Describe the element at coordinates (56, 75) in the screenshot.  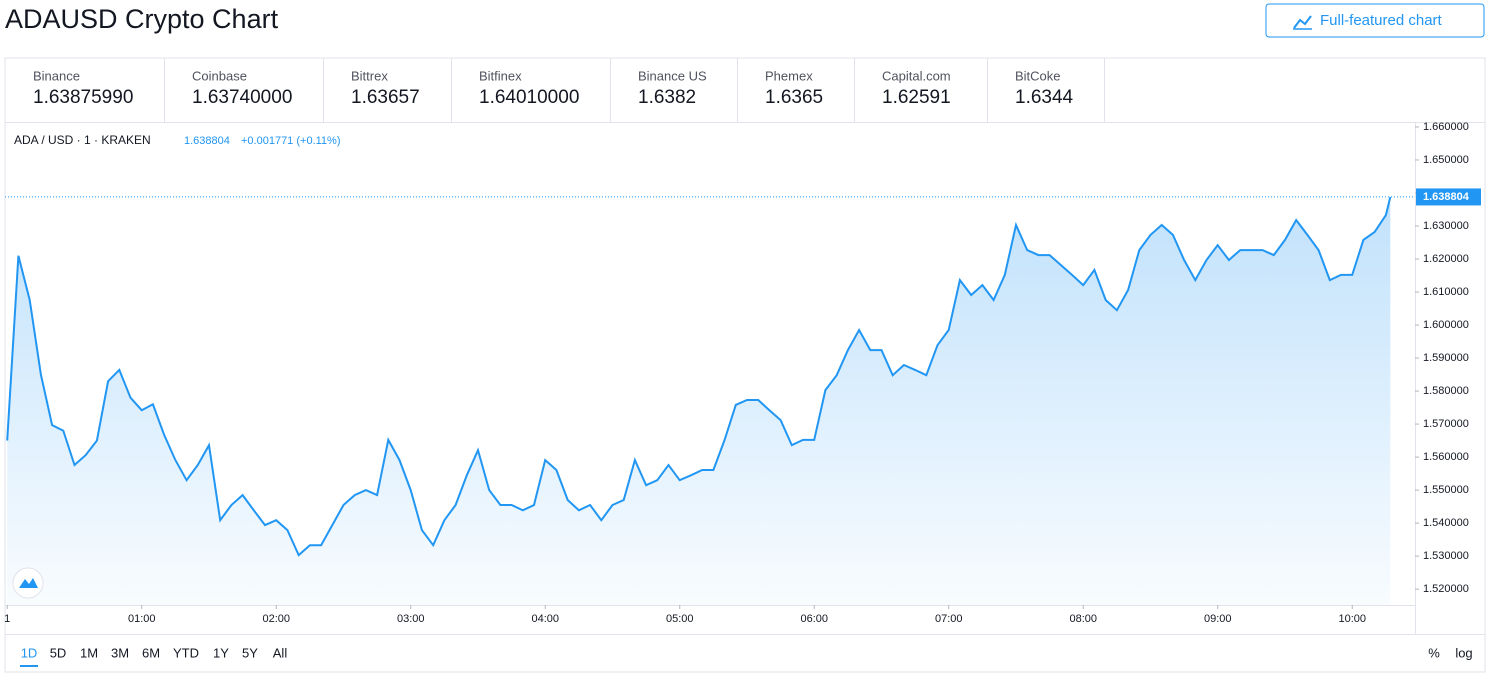
I see `exchange-name: Binance` at that location.